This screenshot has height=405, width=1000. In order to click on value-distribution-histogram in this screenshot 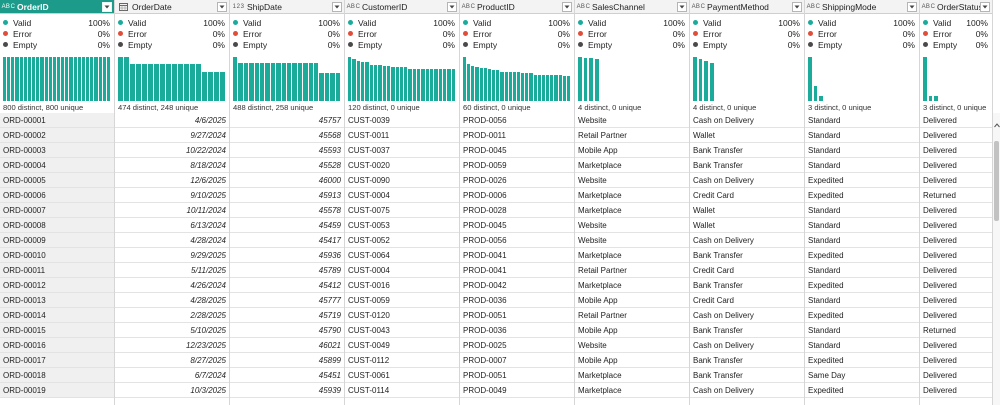, I will do `click(56, 79)`.